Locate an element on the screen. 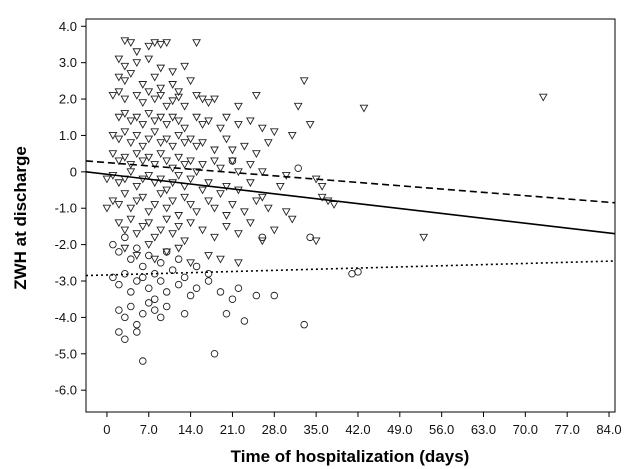 This screenshot has height=469, width=630. y-tick-label: 1.0 is located at coordinates (68, 135).